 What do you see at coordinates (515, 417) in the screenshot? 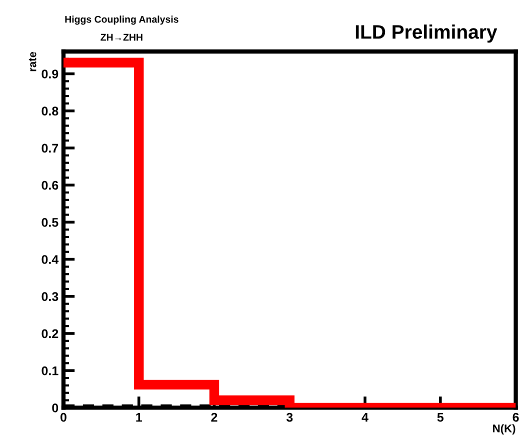
I see `x-tick-label: 6` at bounding box center [515, 417].